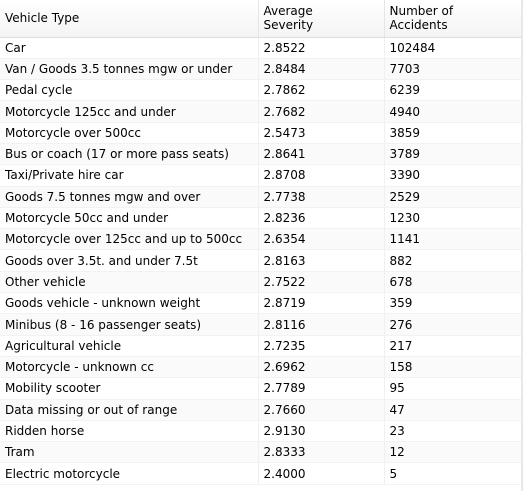 The width and height of the screenshot is (523, 491). Describe the element at coordinates (453, 303) in the screenshot. I see `cell-number-of-accidents: 359` at that location.